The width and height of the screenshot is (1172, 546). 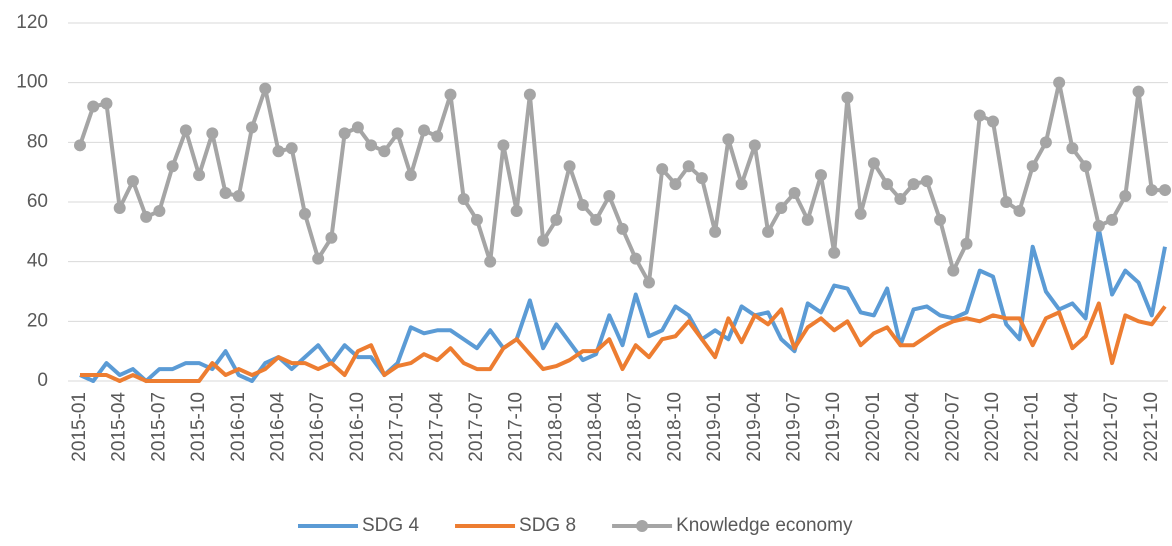 What do you see at coordinates (42, 380) in the screenshot?
I see `y-tick-label: 0` at bounding box center [42, 380].